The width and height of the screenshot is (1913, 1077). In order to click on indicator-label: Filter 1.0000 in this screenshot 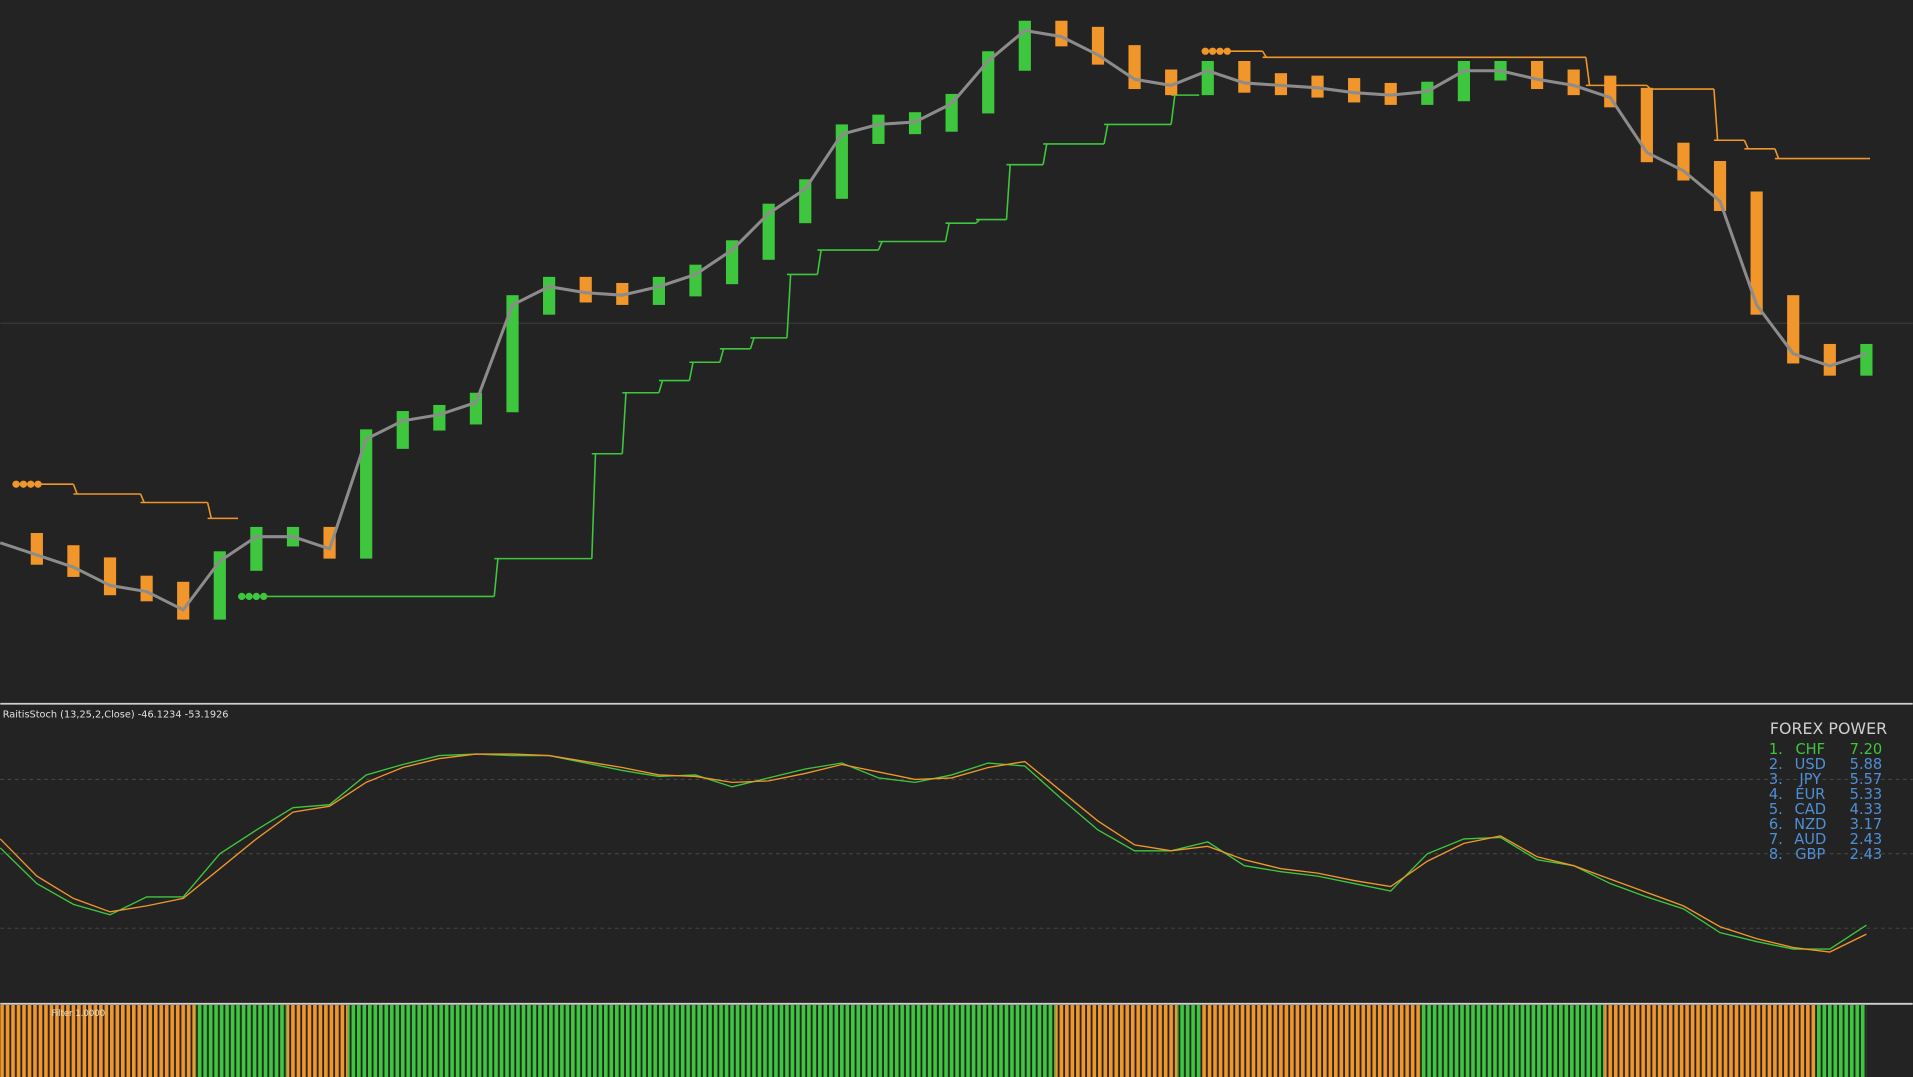, I will do `click(78, 1014)`.